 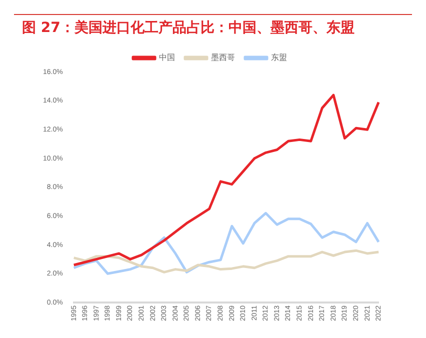 I want to click on legend-label: 墨西哥, so click(x=223, y=57).